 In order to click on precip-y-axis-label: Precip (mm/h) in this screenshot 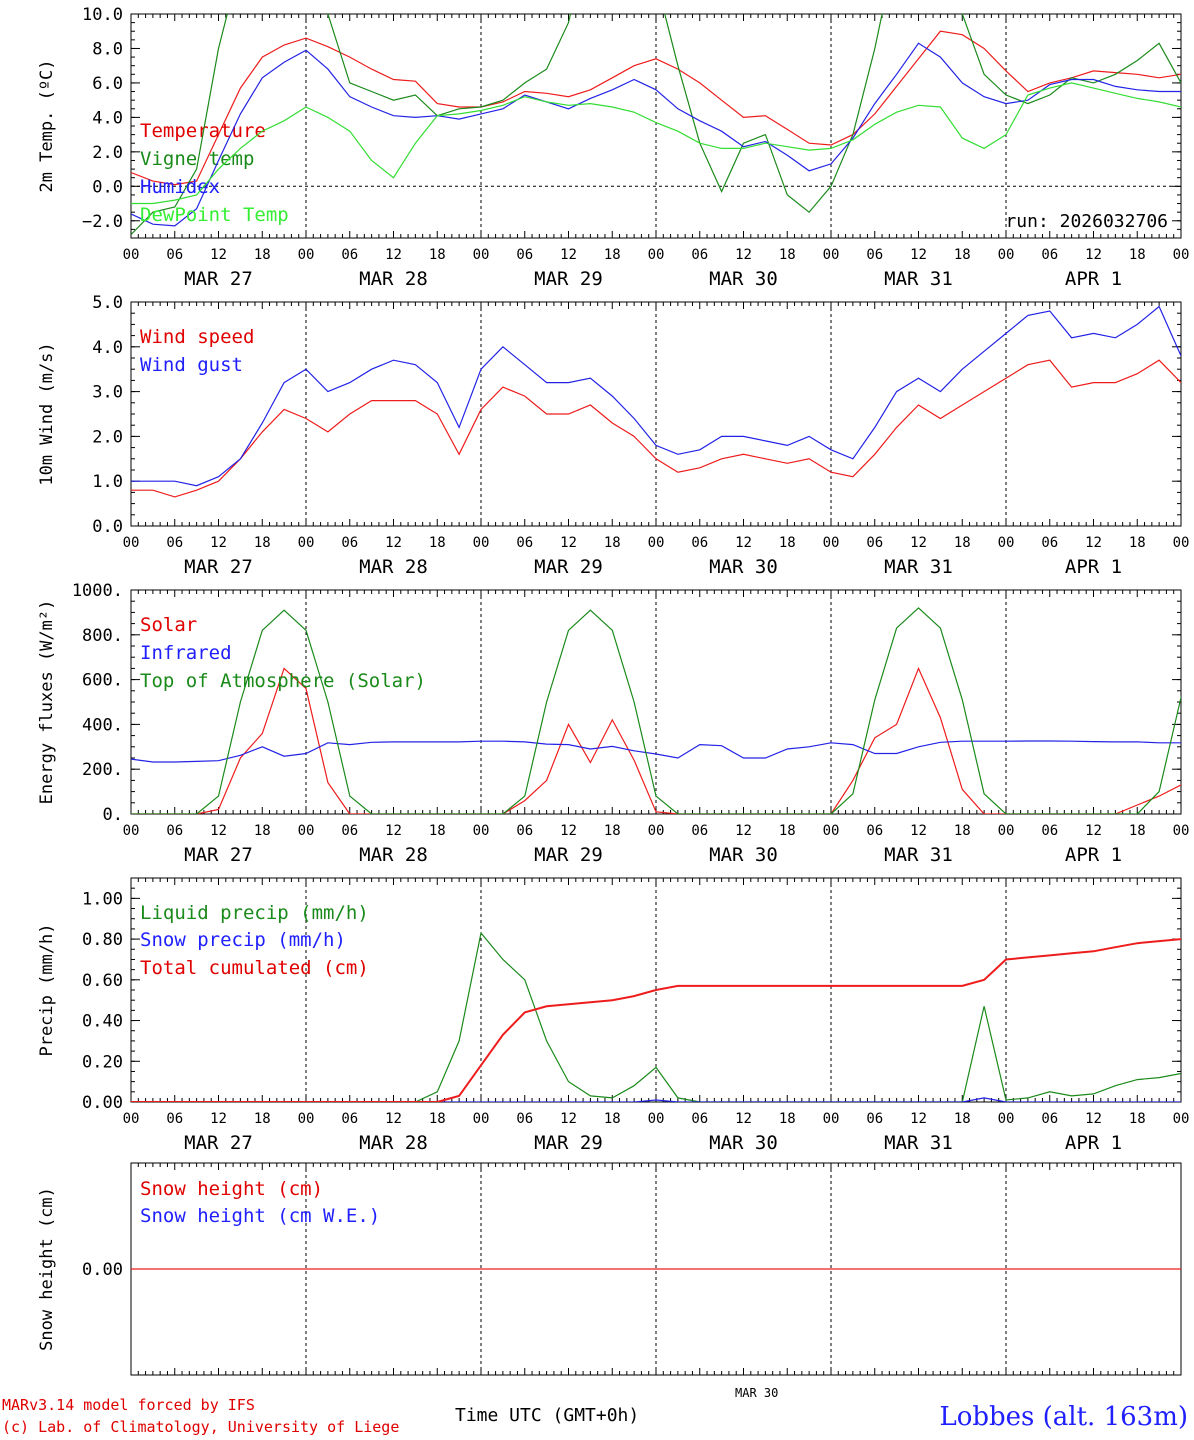, I will do `click(47, 989)`.